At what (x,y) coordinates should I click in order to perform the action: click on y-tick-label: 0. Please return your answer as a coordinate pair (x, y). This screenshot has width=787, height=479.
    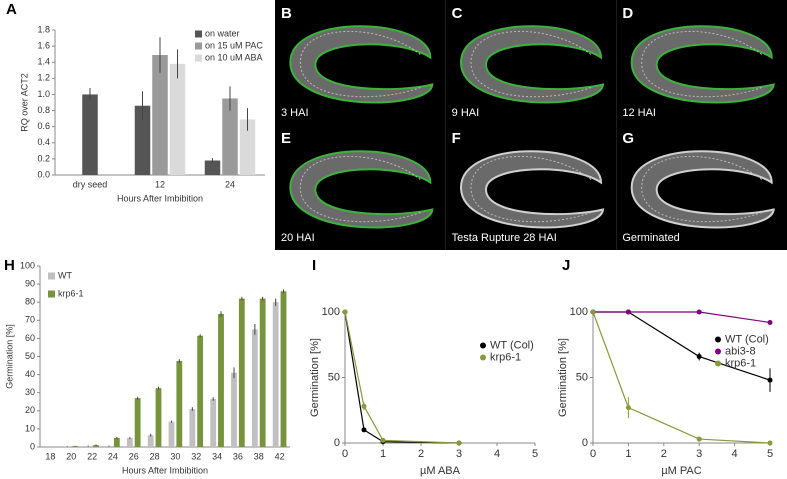
    Looking at the image, I should click on (585, 443).